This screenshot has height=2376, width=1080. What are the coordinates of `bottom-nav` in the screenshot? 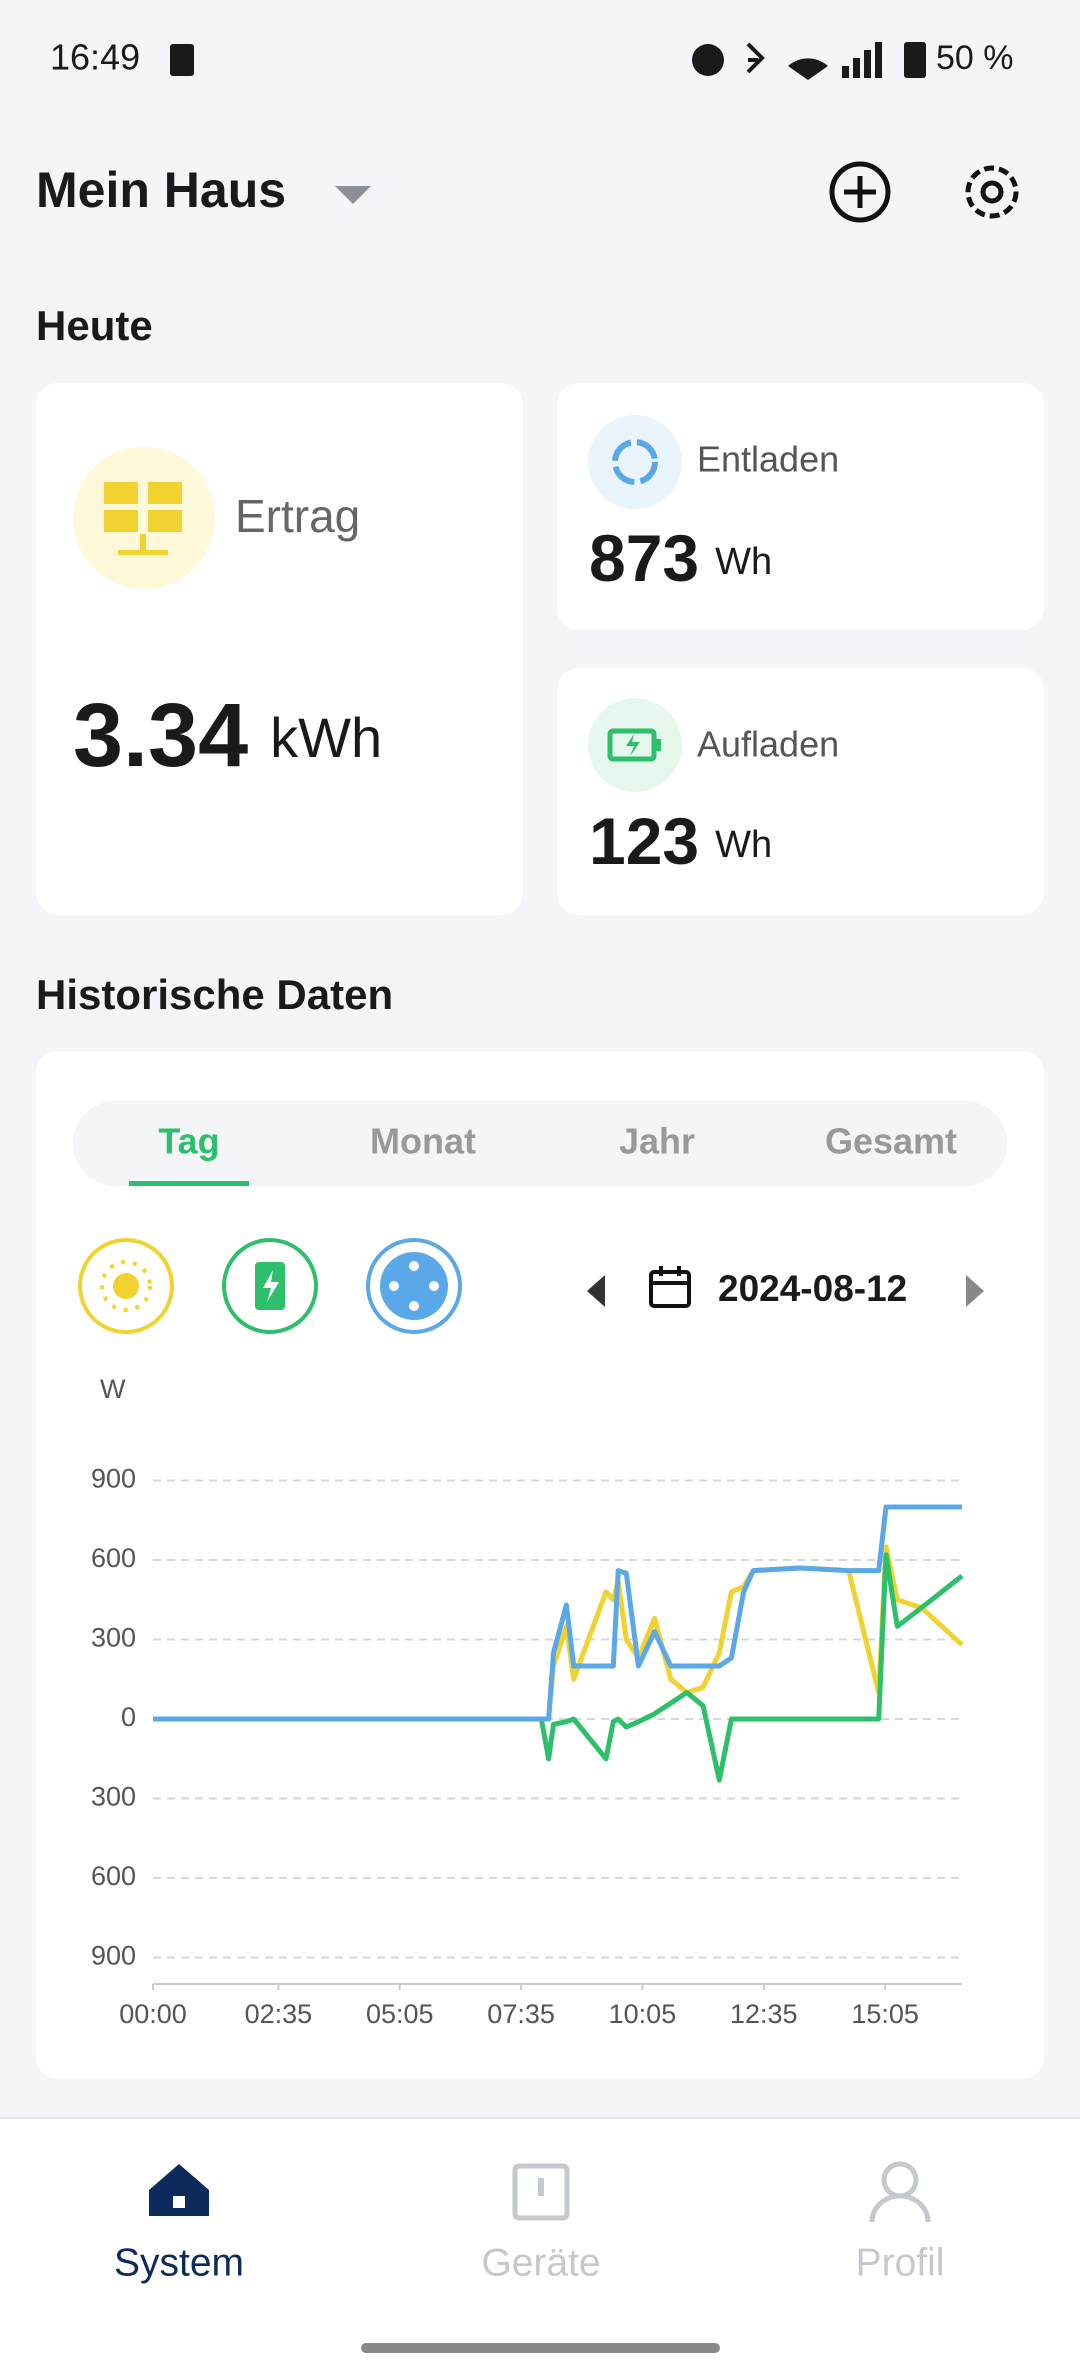 It's located at (540, 2247).